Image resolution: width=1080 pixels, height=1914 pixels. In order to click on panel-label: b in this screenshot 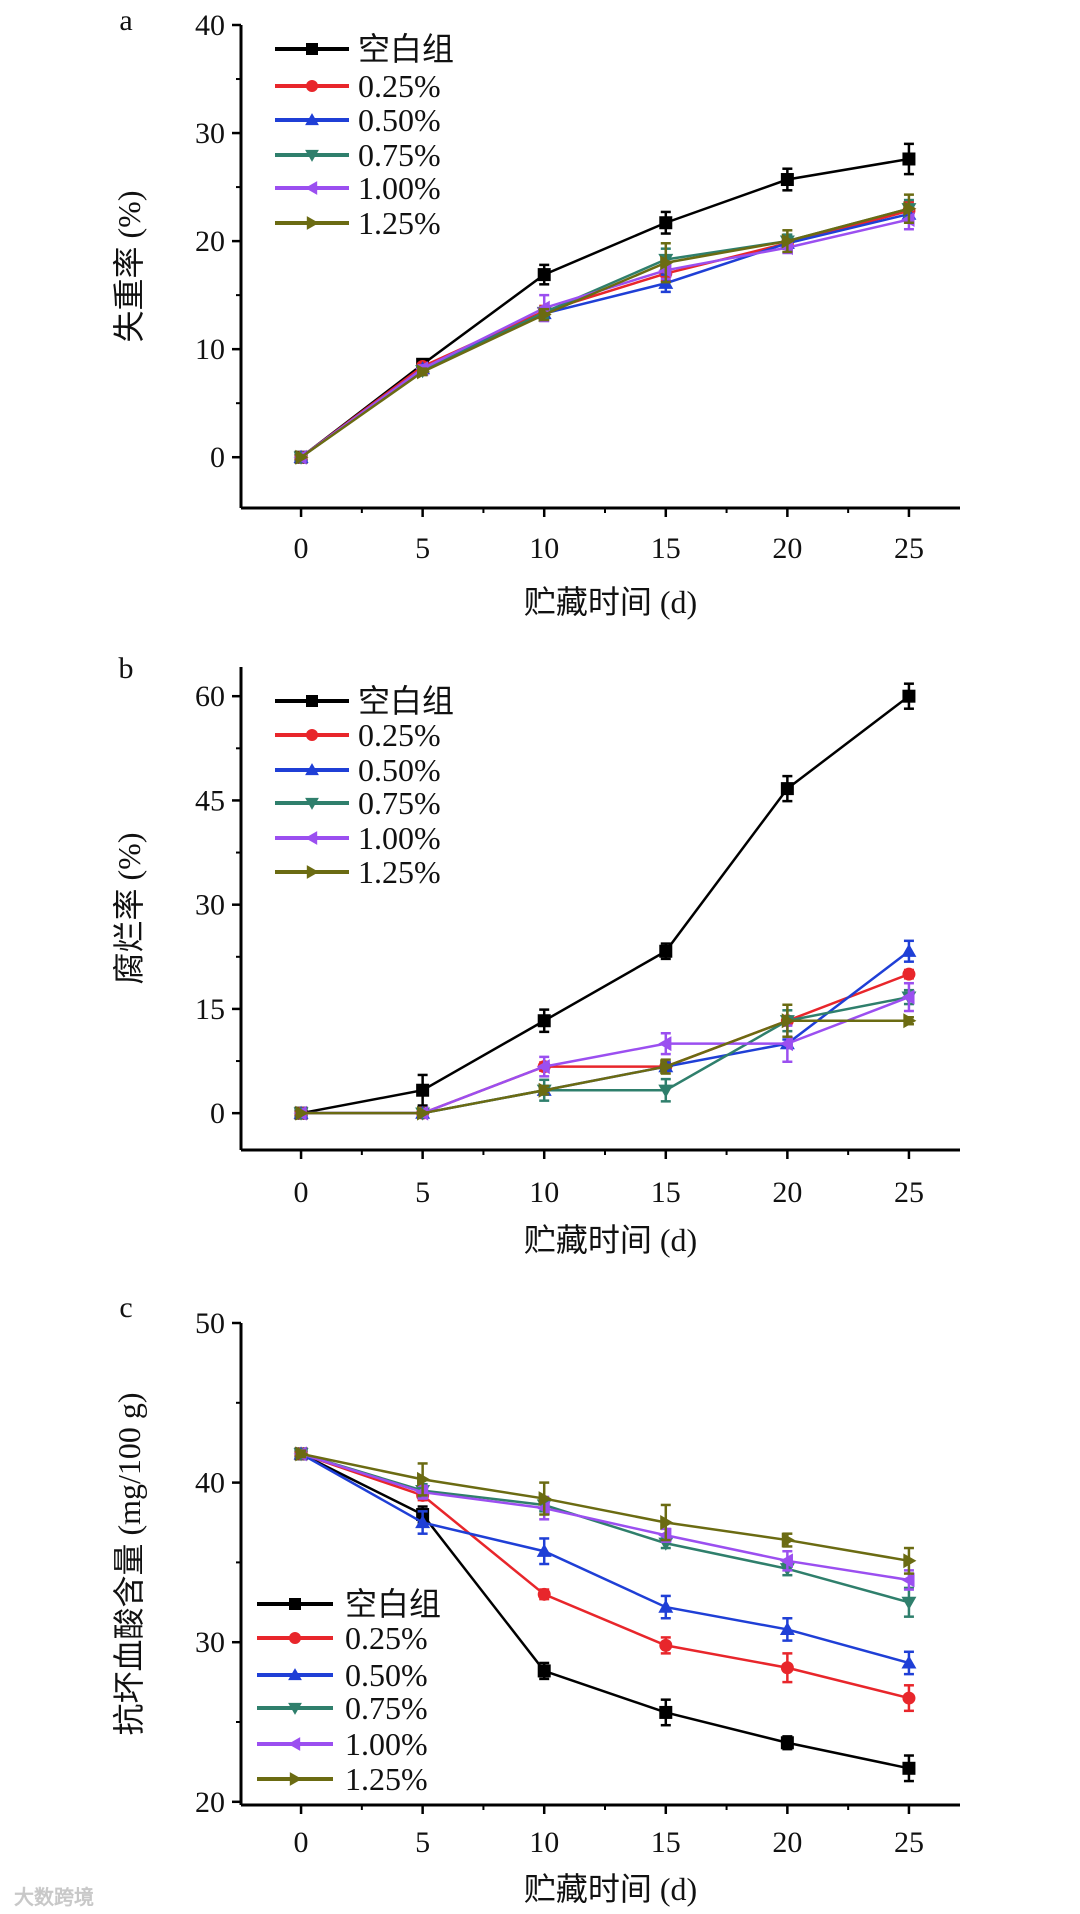, I will do `click(126, 668)`.